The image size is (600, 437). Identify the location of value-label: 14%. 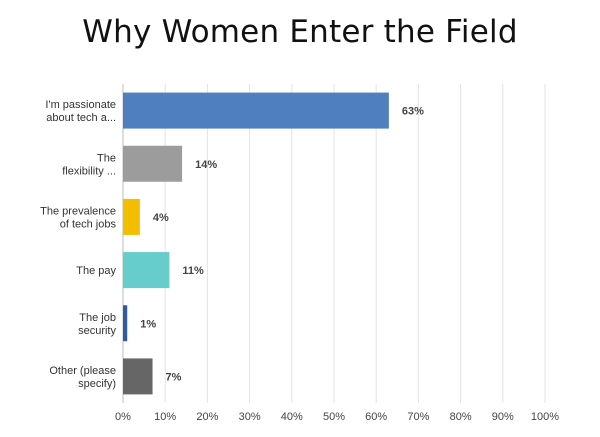
(206, 165).